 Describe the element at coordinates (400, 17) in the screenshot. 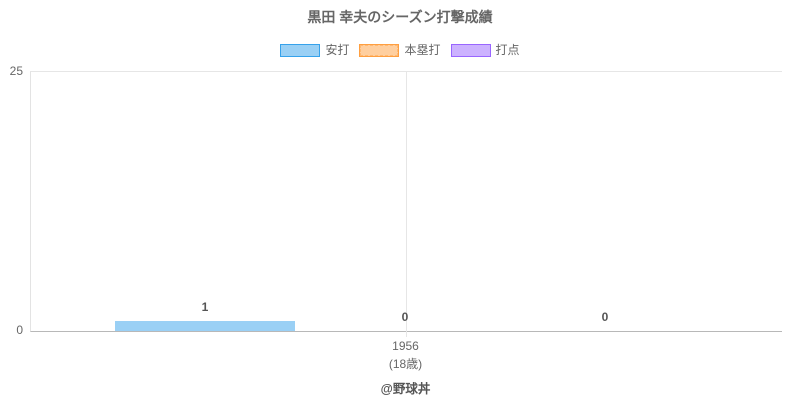

I see `chart-title: 黒田 幸夫のシーズン打撃成績` at that location.